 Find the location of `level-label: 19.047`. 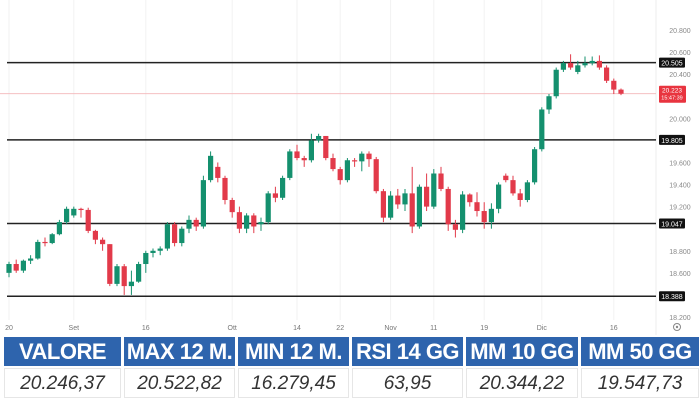

level-label: 19.047 is located at coordinates (672, 225).